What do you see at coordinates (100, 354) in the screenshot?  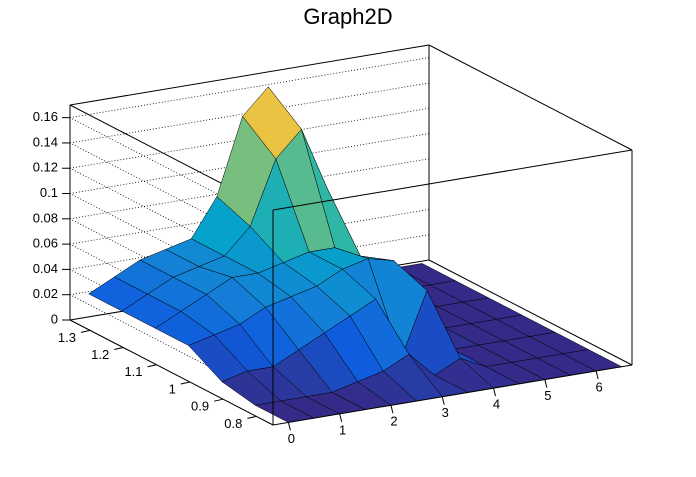 I see `y-tick-label: 1.2` at bounding box center [100, 354].